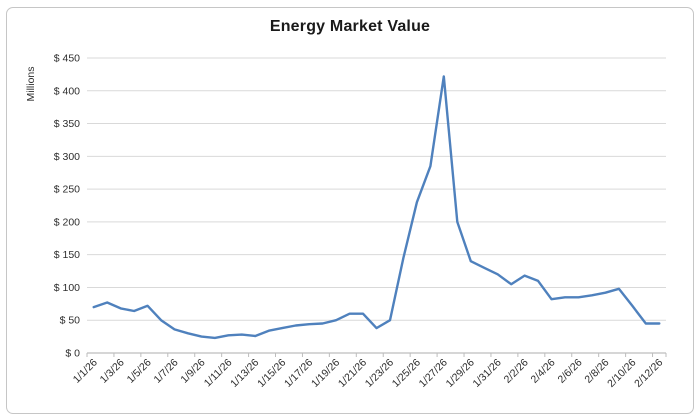  What do you see at coordinates (516, 371) in the screenshot?
I see `x-tick-label: 2/2/26` at bounding box center [516, 371].